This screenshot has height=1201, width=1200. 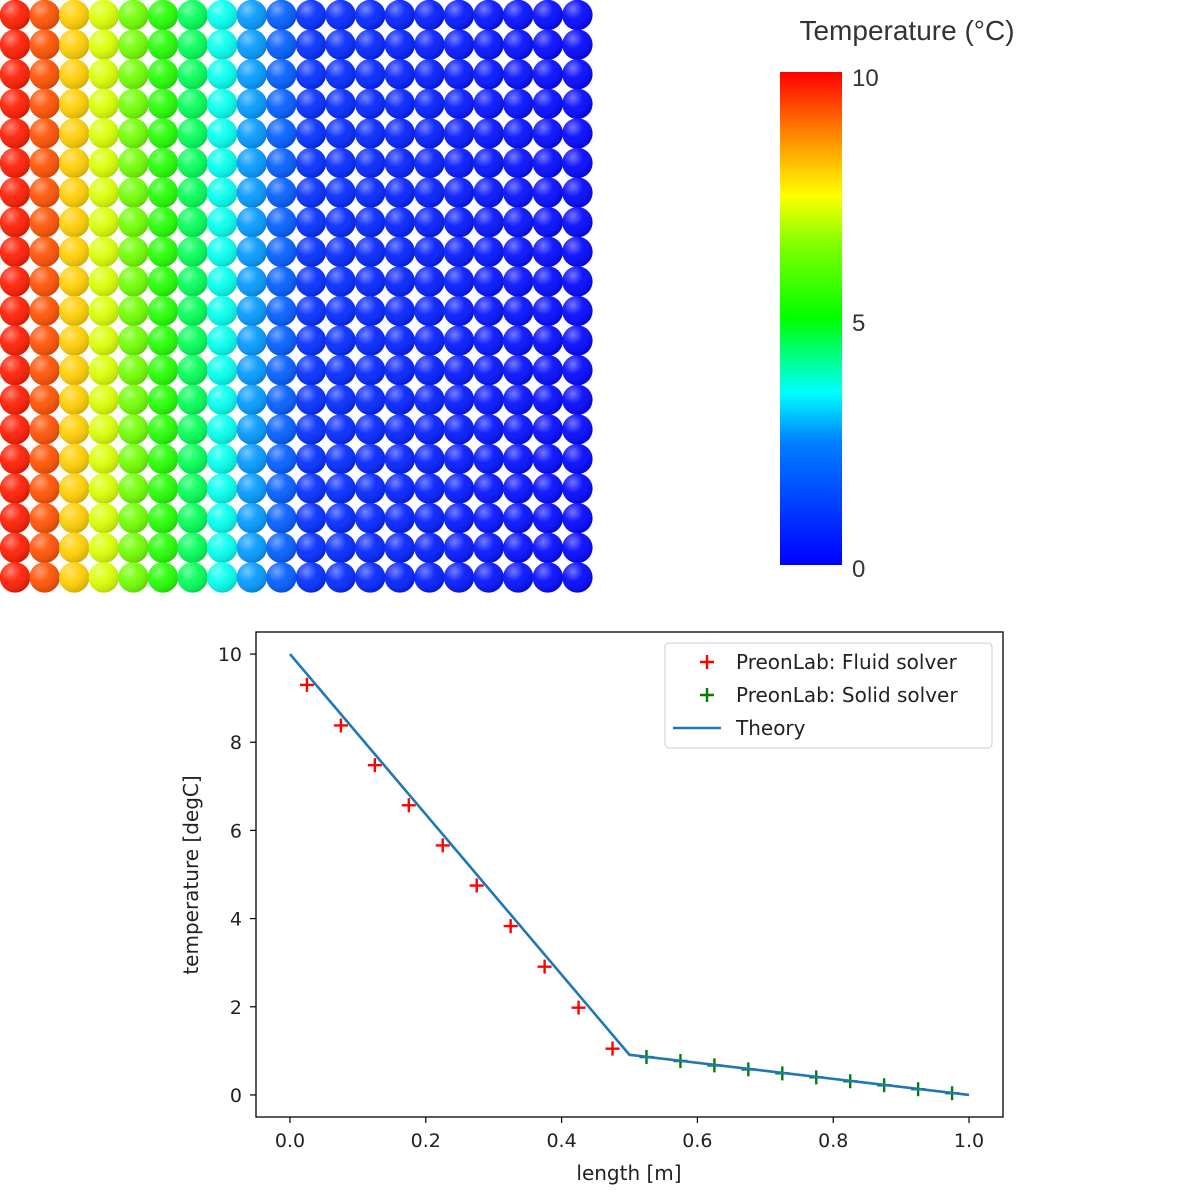 I want to click on y-tick-label: 10, so click(x=230, y=655).